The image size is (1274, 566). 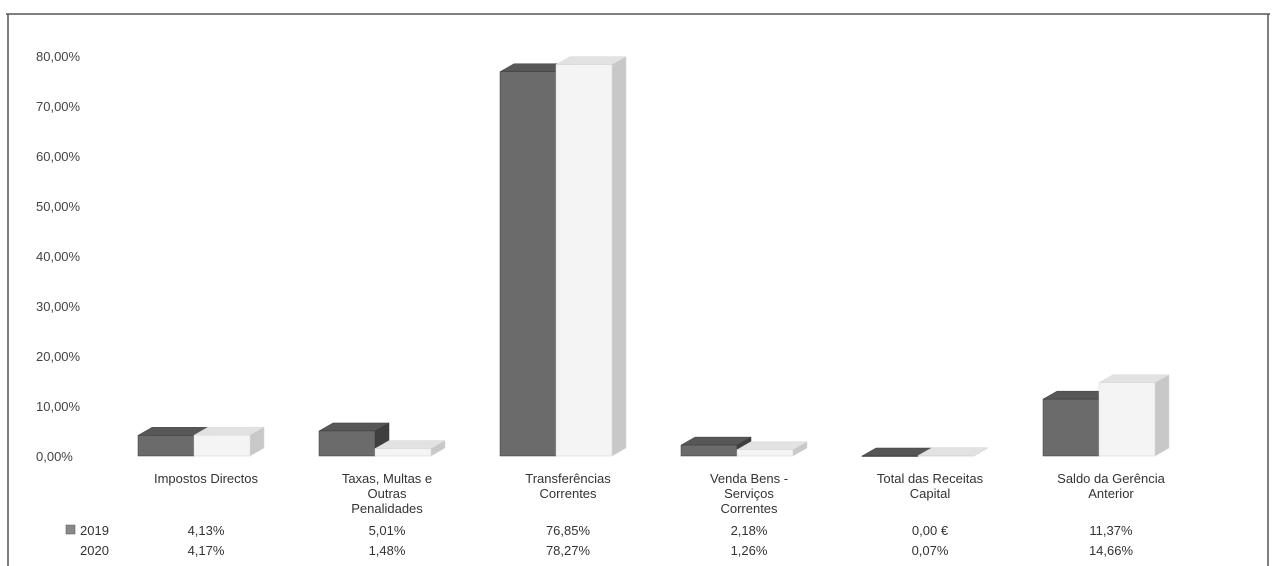 I want to click on category-label: Impostos Directos, so click(x=206, y=478).